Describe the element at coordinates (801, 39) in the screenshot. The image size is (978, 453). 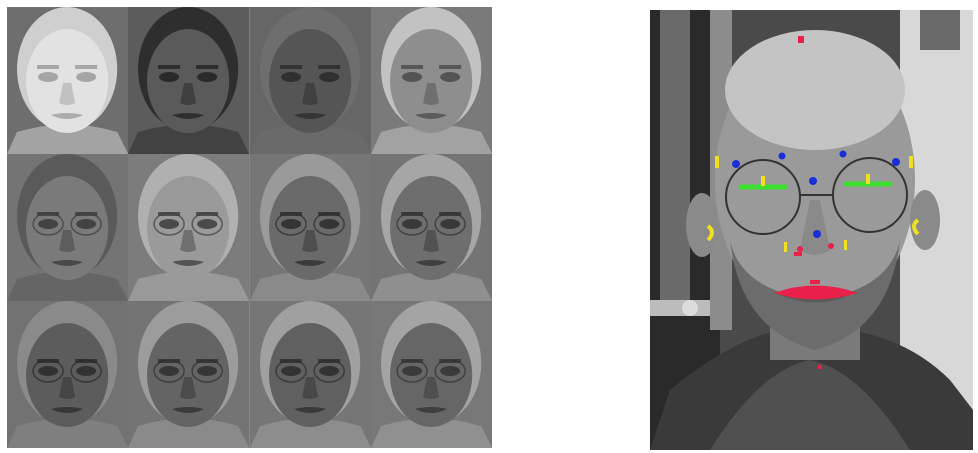
I see `crown-marker` at that location.